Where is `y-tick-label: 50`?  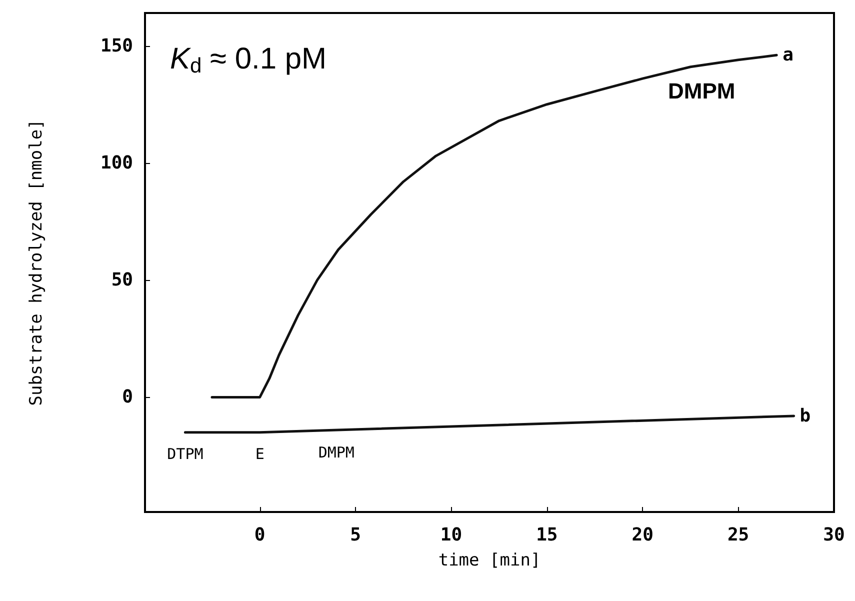
y-tick-label: 50 is located at coordinates (122, 280).